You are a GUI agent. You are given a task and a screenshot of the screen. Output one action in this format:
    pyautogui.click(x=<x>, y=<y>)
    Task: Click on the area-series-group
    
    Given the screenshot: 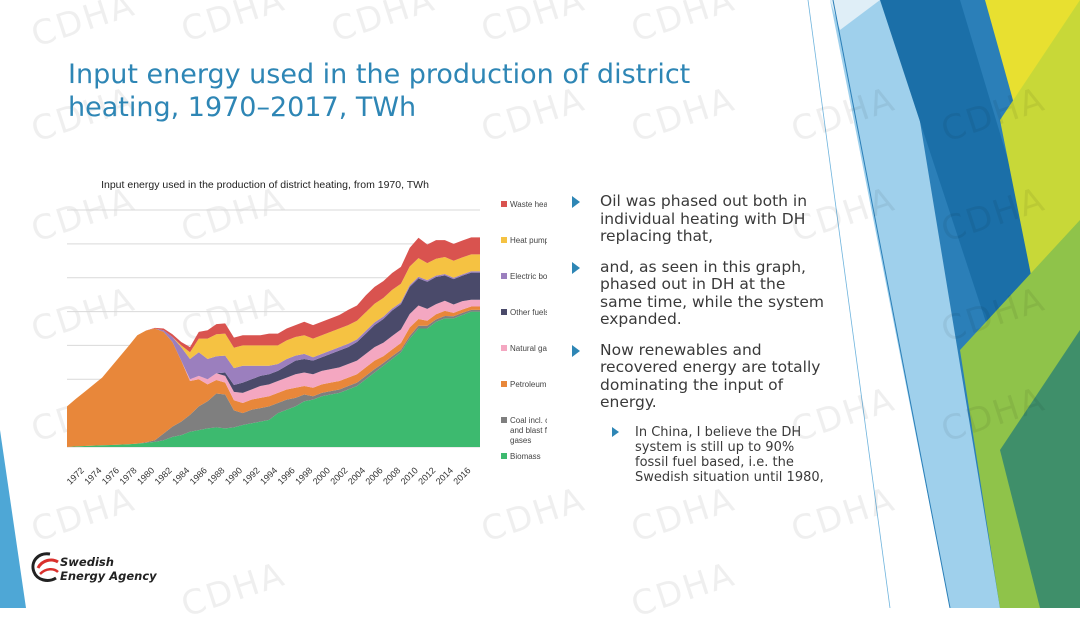 What is the action you would take?
    pyautogui.click(x=273, y=342)
    